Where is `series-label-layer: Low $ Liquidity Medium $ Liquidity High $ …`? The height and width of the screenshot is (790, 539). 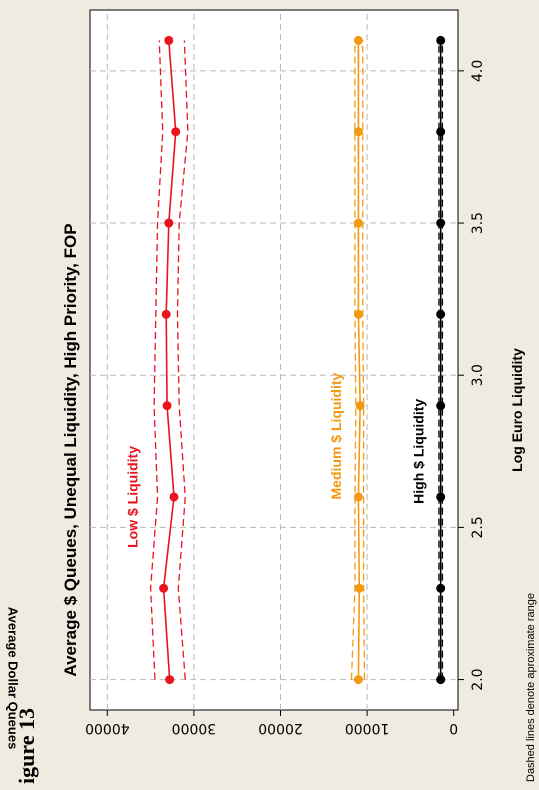 series-label-layer: Low $ Liquidity Medium $ Liquidity High $ … is located at coordinates (276, 459).